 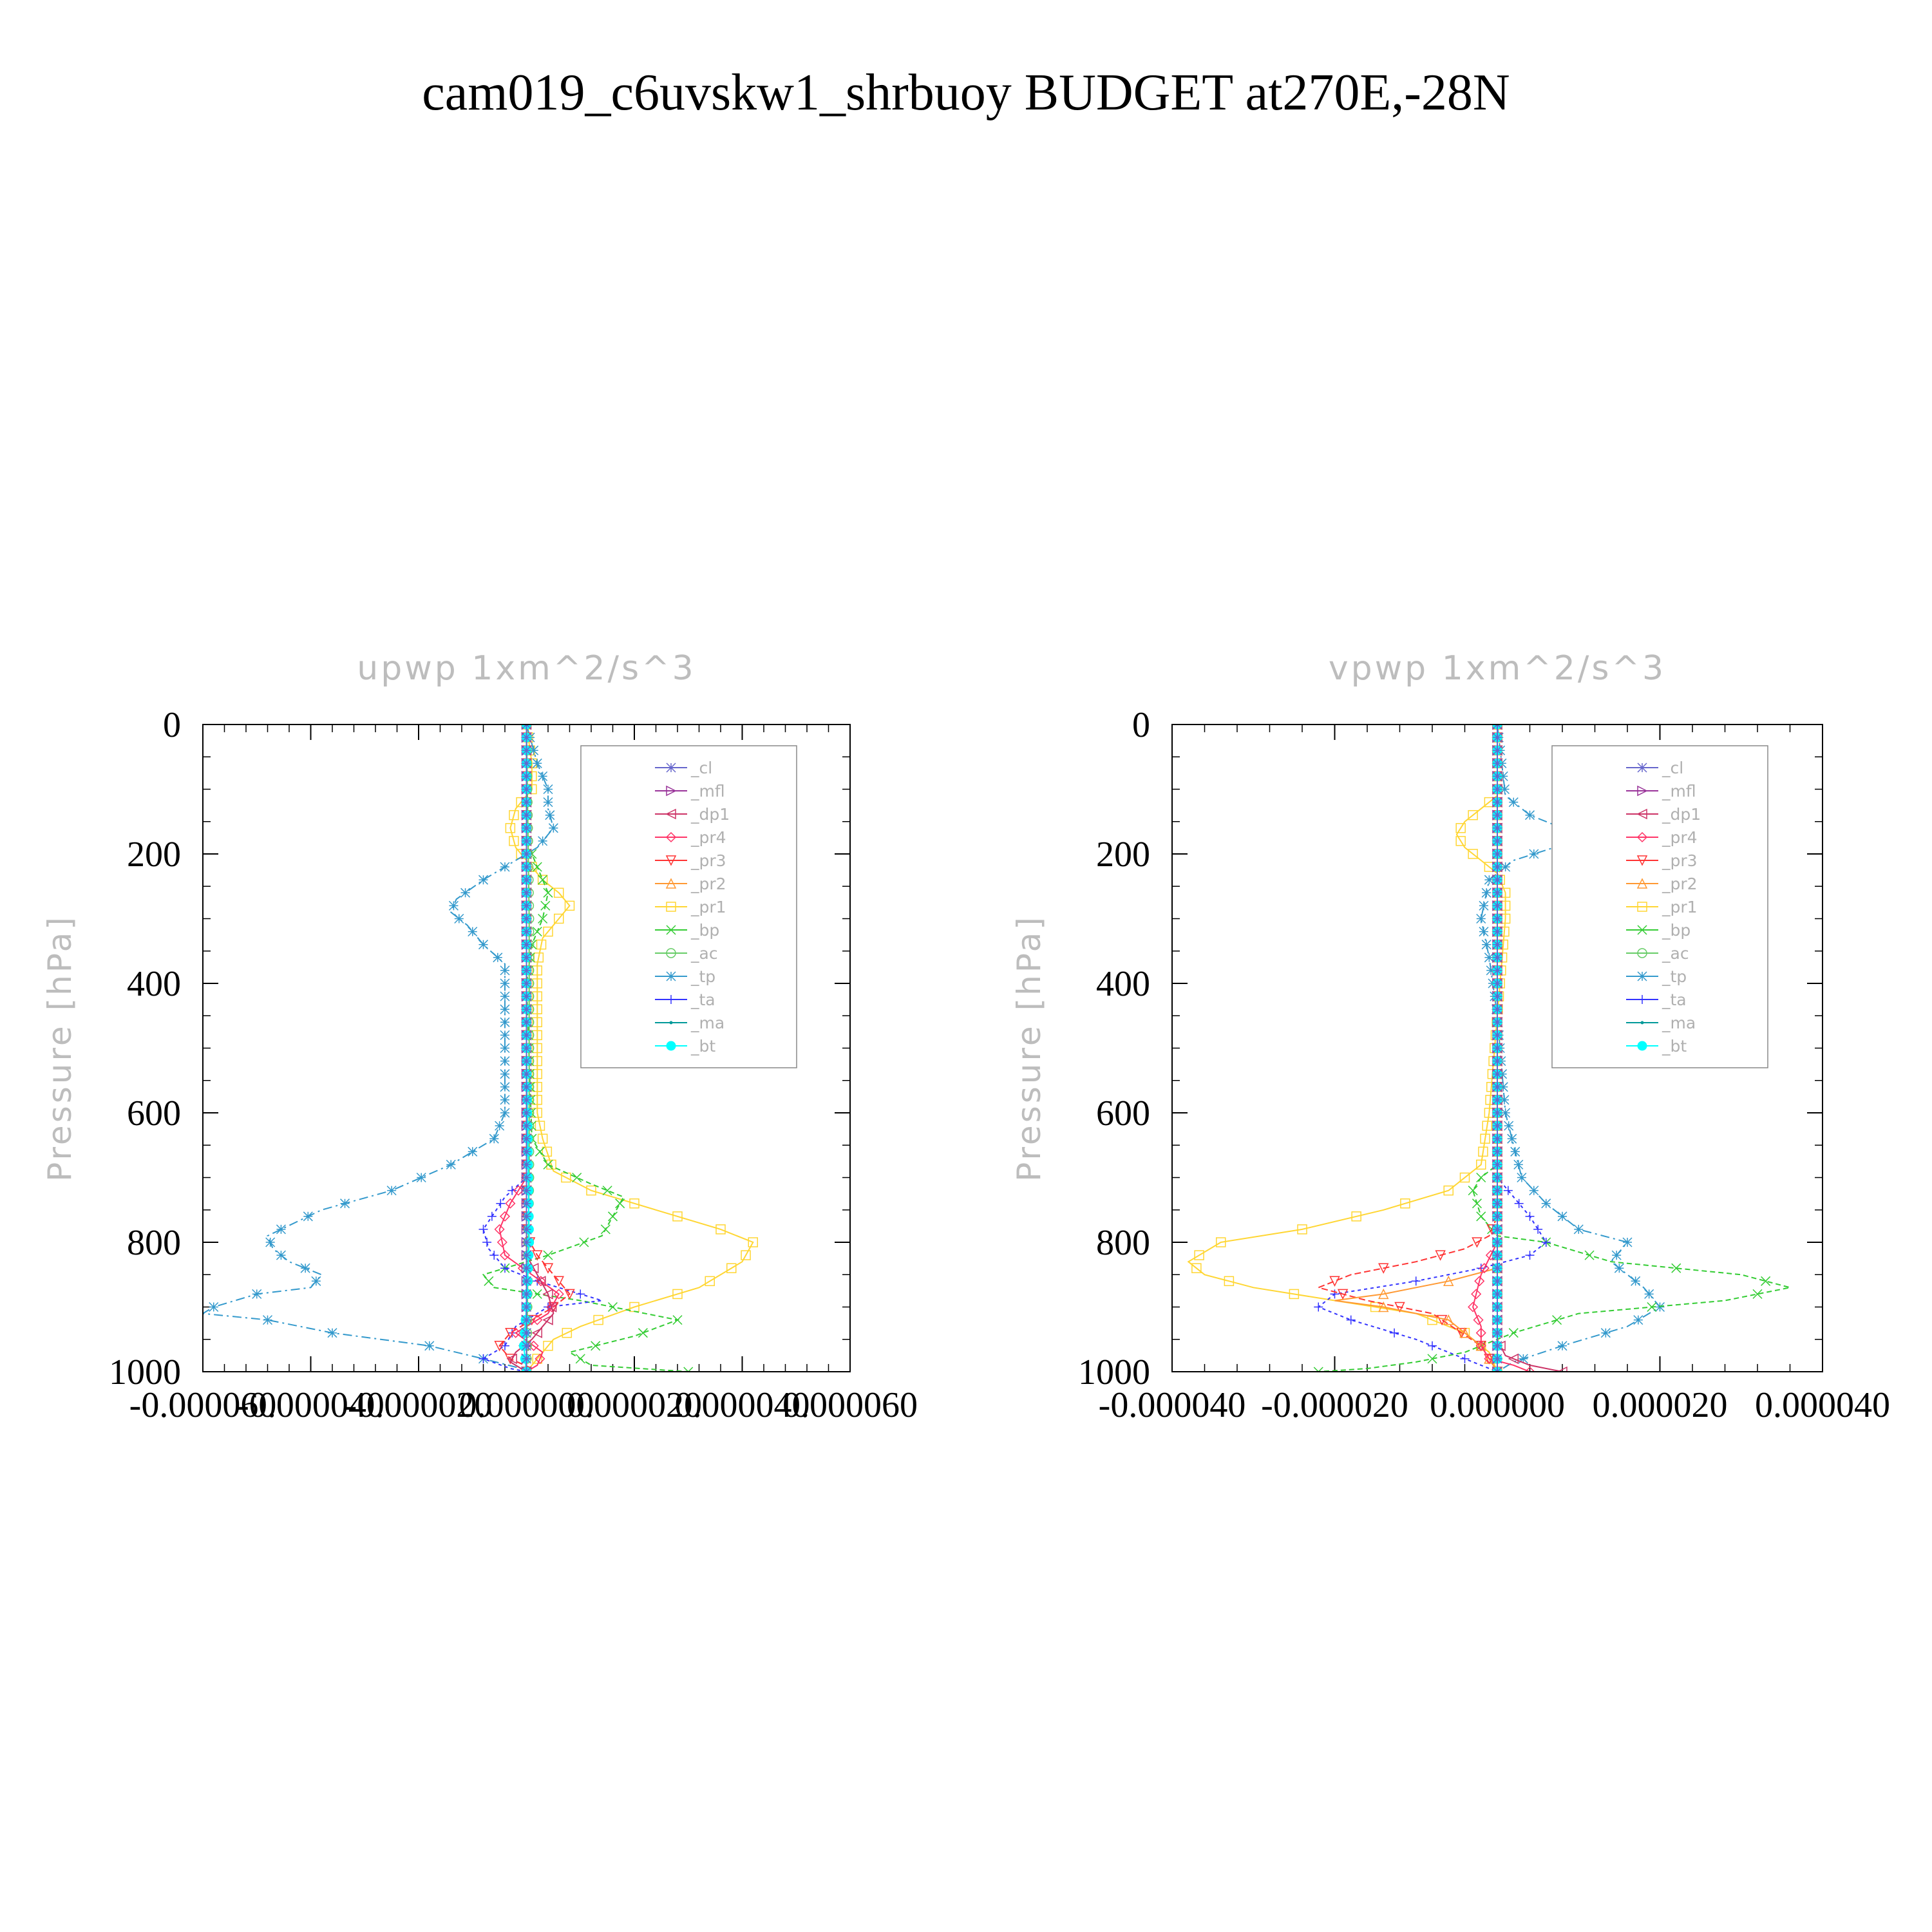 What do you see at coordinates (1676, 931) in the screenshot?
I see `legend-label: _bp` at bounding box center [1676, 931].